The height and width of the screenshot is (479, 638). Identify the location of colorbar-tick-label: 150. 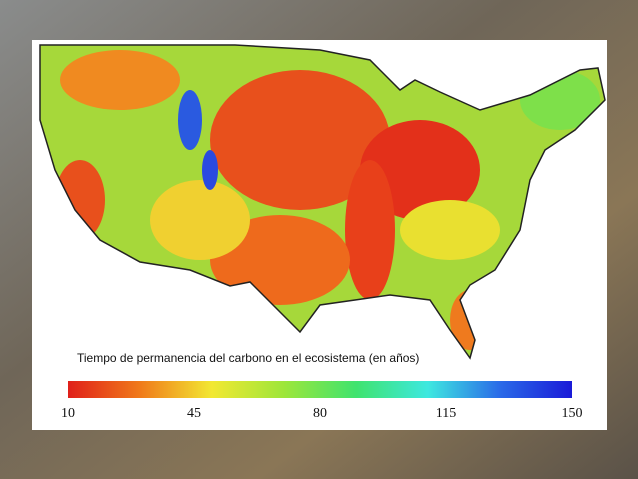
(572, 413).